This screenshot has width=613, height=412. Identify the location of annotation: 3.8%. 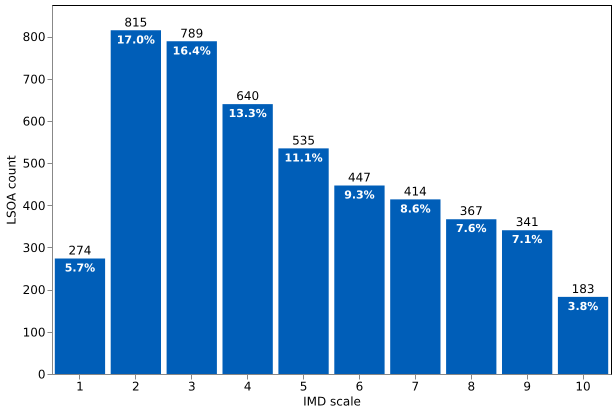
(583, 306).